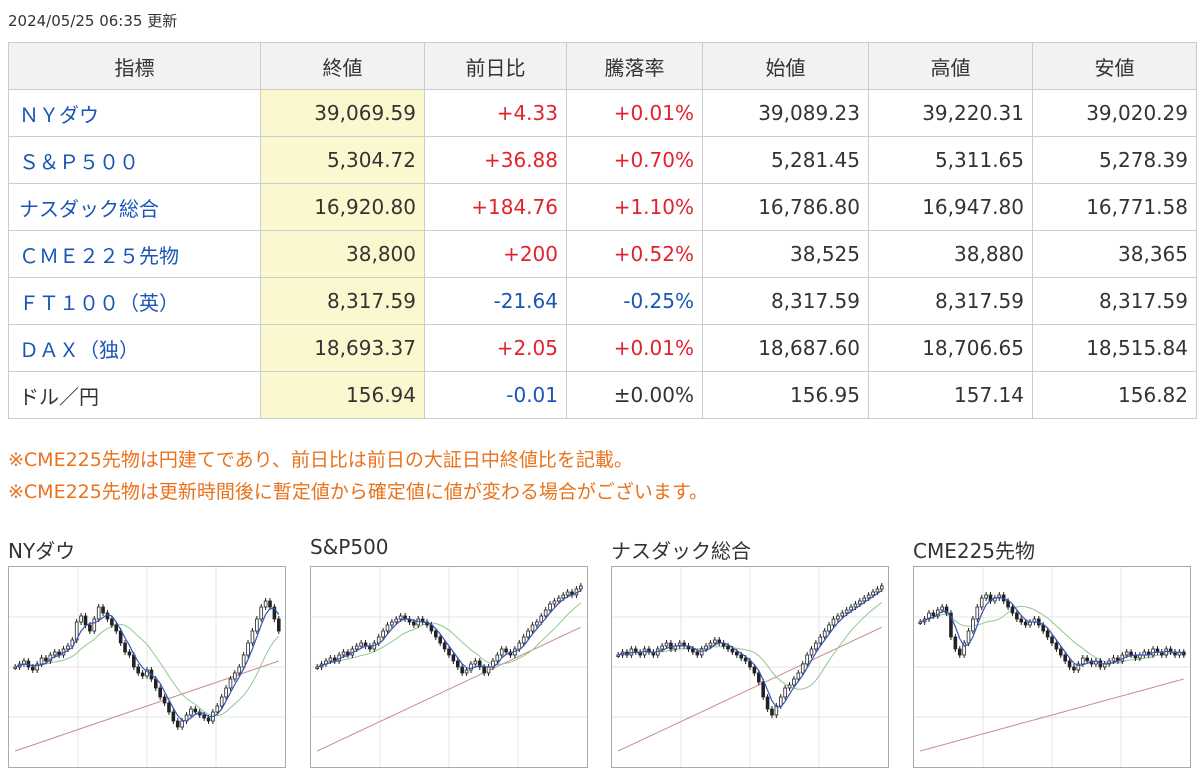 This screenshot has height=775, width=1200. What do you see at coordinates (785, 160) in the screenshot?
I see `open-value: 5,281.45` at bounding box center [785, 160].